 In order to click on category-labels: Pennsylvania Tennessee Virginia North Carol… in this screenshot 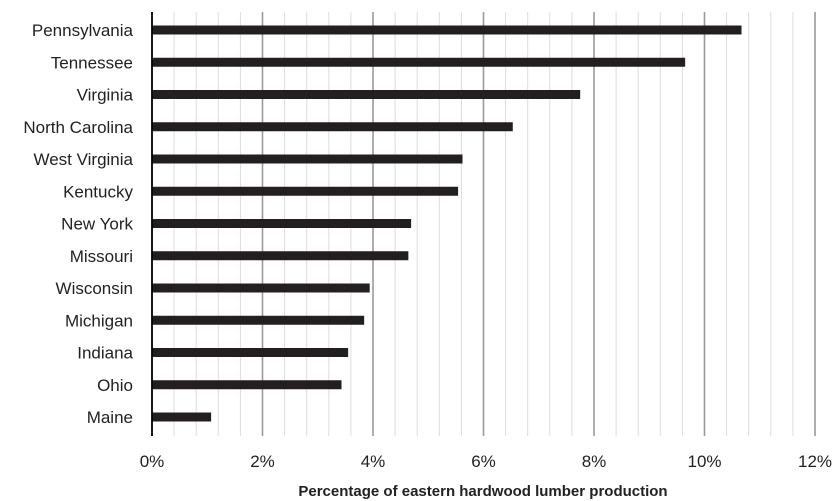, I will do `click(78, 224)`.